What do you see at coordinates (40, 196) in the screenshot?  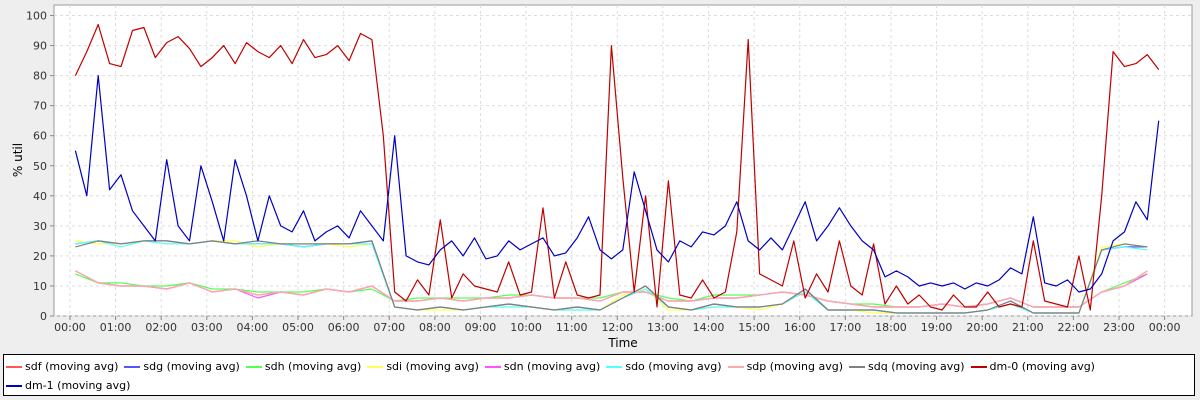 I see `y-tick-label: 40` at bounding box center [40, 196].